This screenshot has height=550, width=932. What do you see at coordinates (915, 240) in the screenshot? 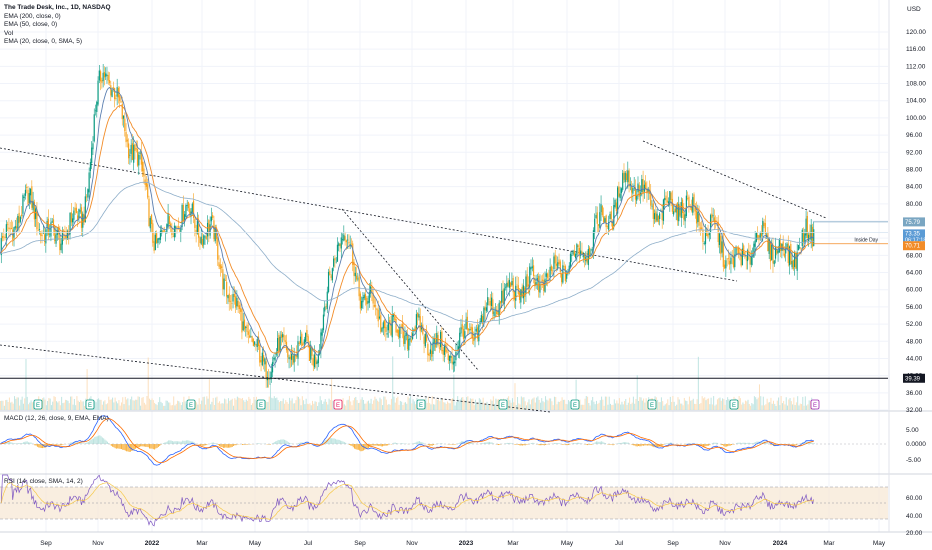
I see `countdown-text: 06:17:18` at bounding box center [915, 240].